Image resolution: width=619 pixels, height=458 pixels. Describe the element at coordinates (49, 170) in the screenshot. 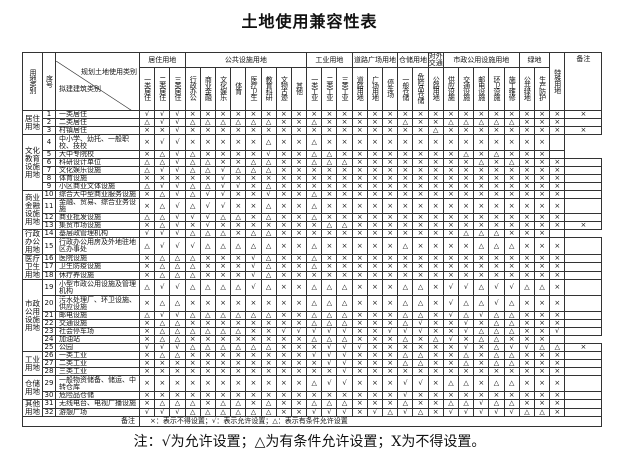

I see `row-number: 7` at that location.